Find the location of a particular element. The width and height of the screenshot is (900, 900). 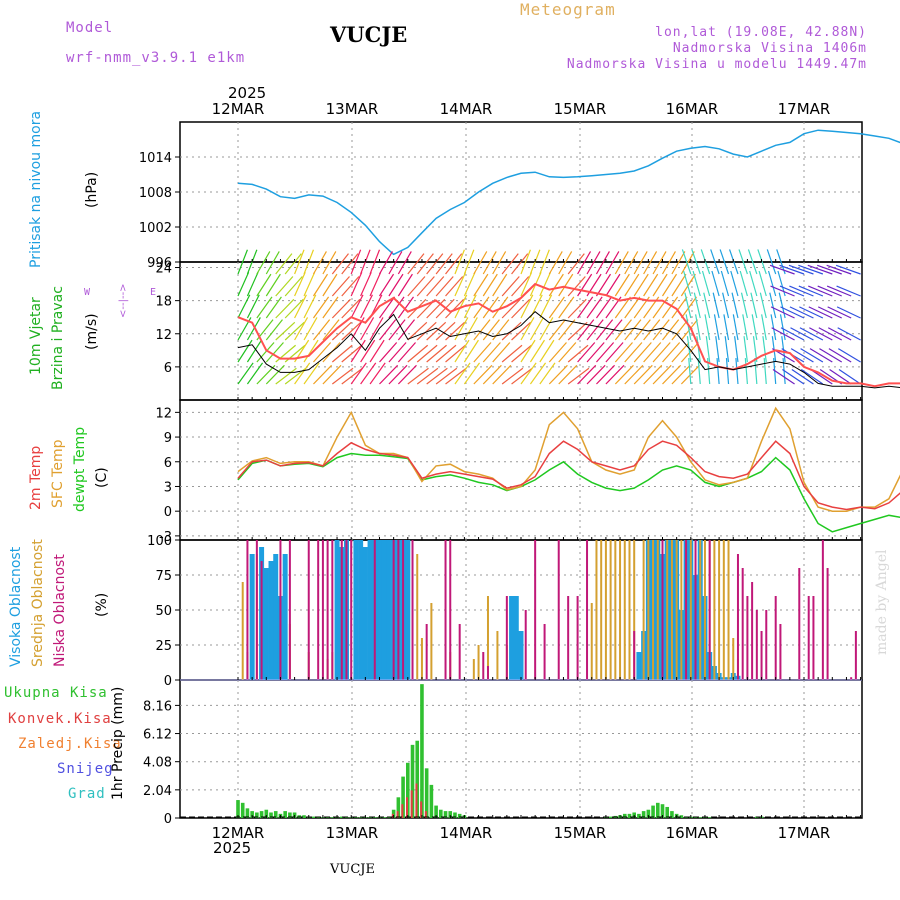

wind-mean-line is located at coordinates (568, 350).